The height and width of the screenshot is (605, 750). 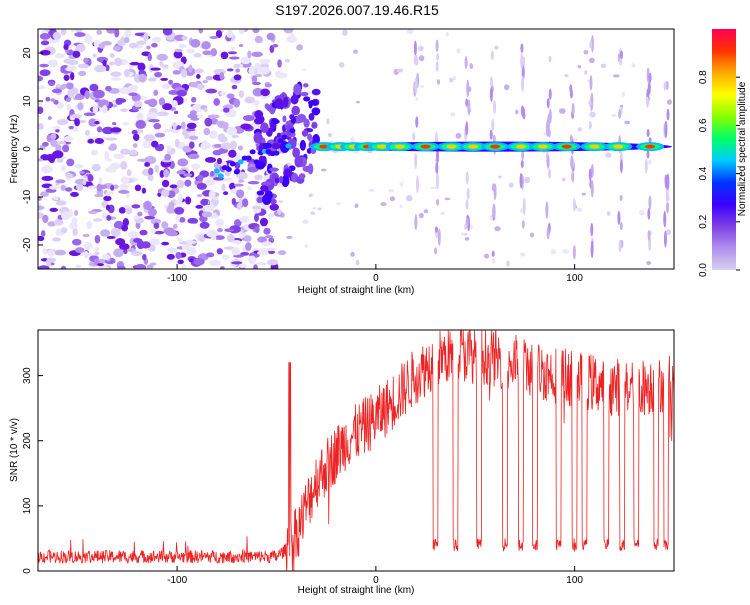 What do you see at coordinates (228, 169) in the screenshot?
I see `track-blob` at bounding box center [228, 169].